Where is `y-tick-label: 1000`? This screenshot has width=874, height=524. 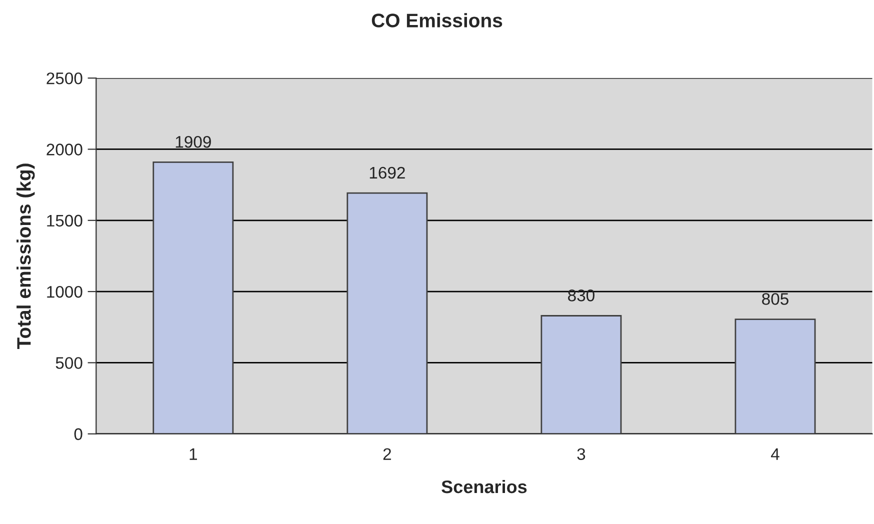
y-tick-label: 1000 is located at coordinates (64, 292).